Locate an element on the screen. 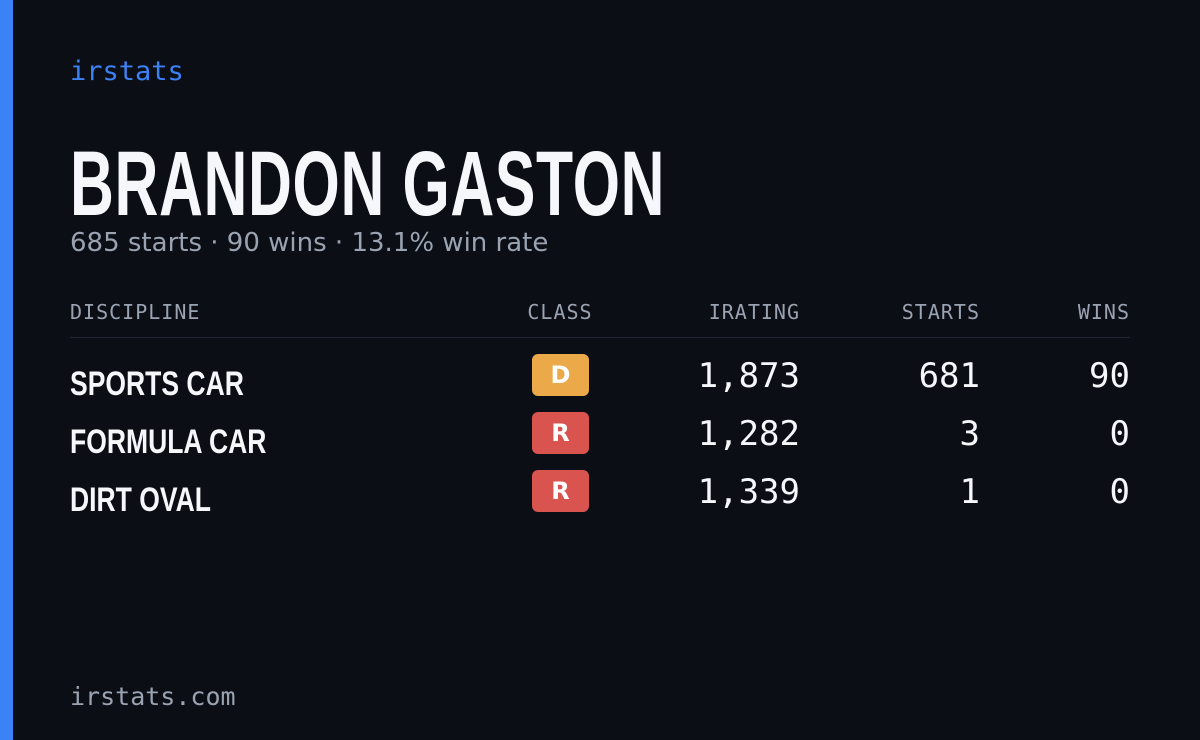 The width and height of the screenshot is (1200, 740). column-header: DISCIPLINE is located at coordinates (135, 312).